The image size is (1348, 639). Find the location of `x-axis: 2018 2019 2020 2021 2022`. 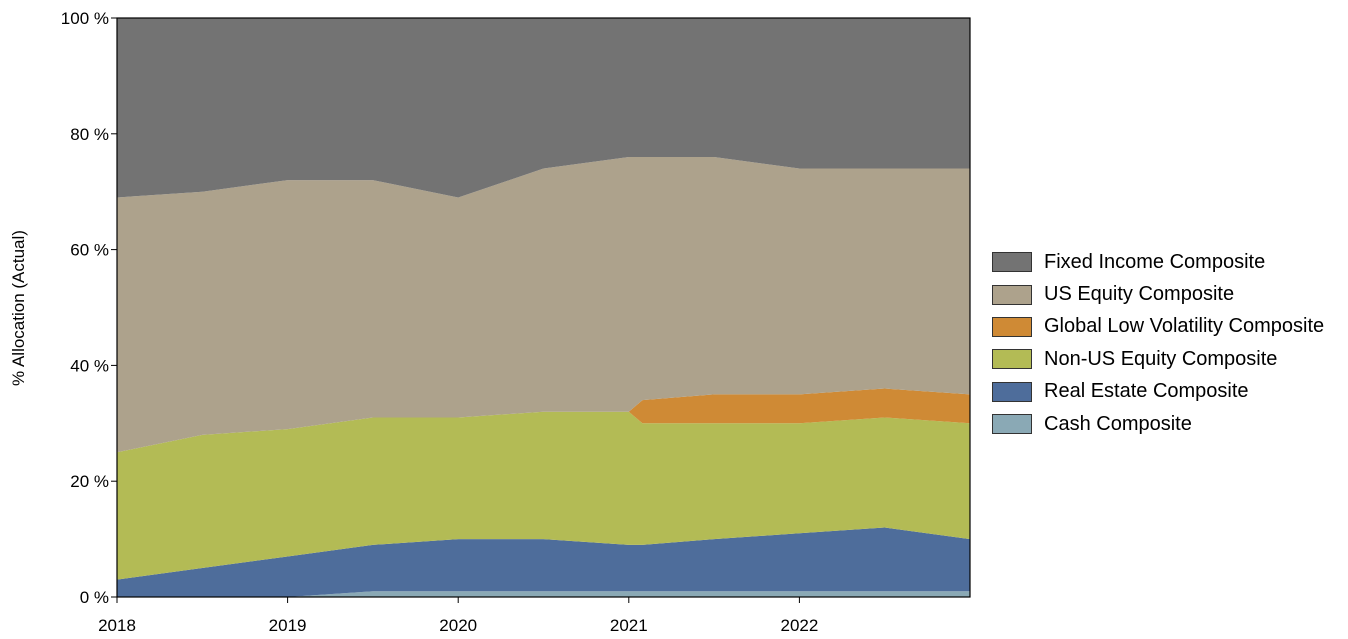

x-axis: 2018 2019 2020 2021 2022 is located at coordinates (458, 616).